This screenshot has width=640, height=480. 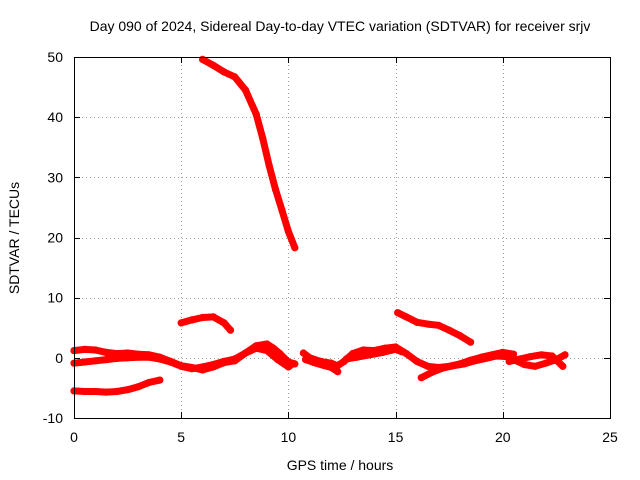 What do you see at coordinates (183, 358) in the screenshot?
I see `series-line-track-b` at bounding box center [183, 358].